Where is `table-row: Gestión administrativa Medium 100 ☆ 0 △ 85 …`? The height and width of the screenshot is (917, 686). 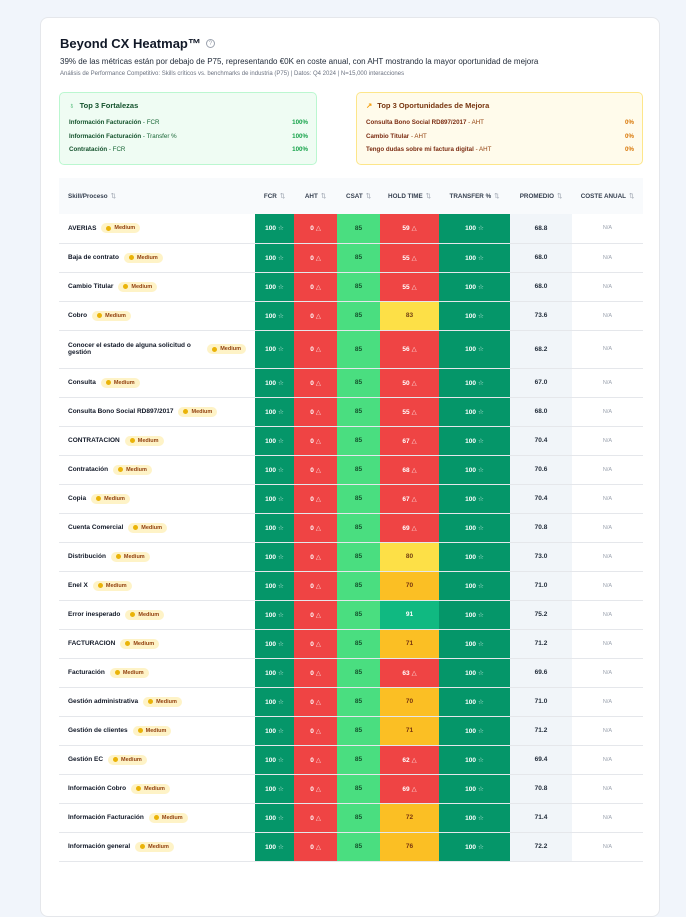 table-row: Gestión administrativa Medium 100 ☆ 0 △ 85 … is located at coordinates (351, 702).